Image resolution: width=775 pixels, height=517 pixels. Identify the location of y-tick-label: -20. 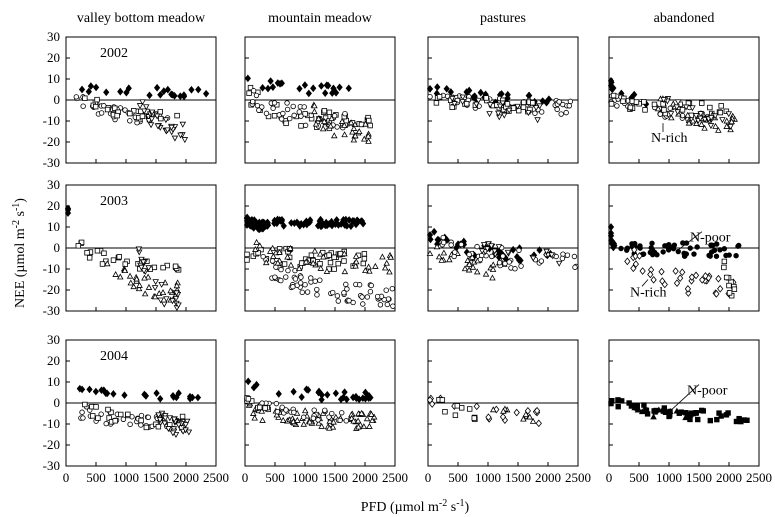
(51, 289).